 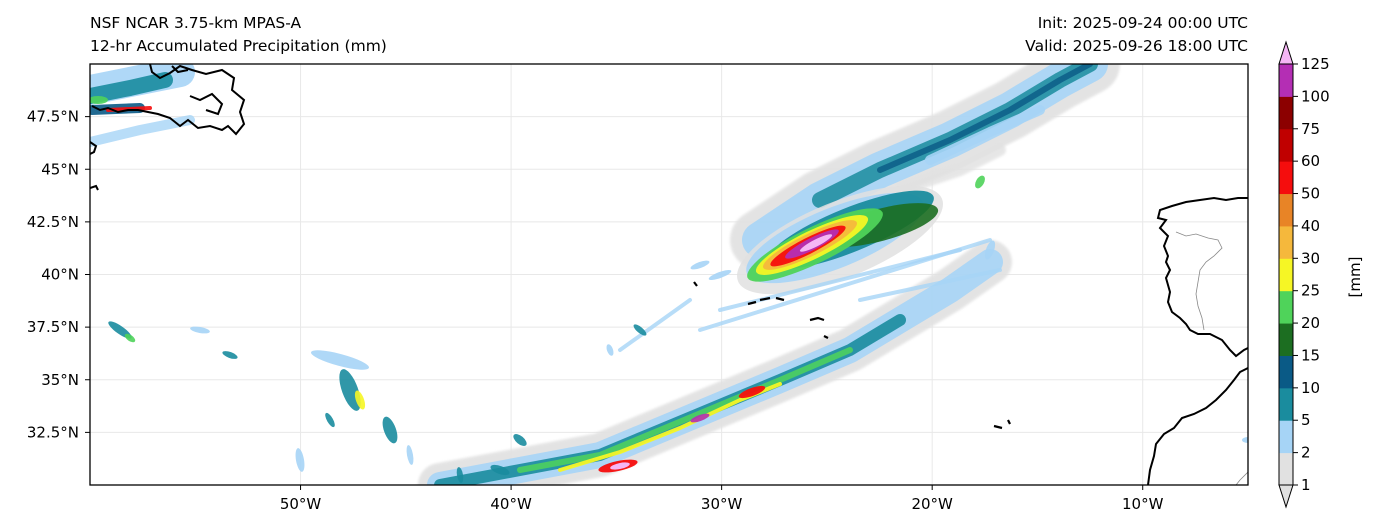 I want to click on lon-tick-label: 20°W, so click(x=932, y=504).